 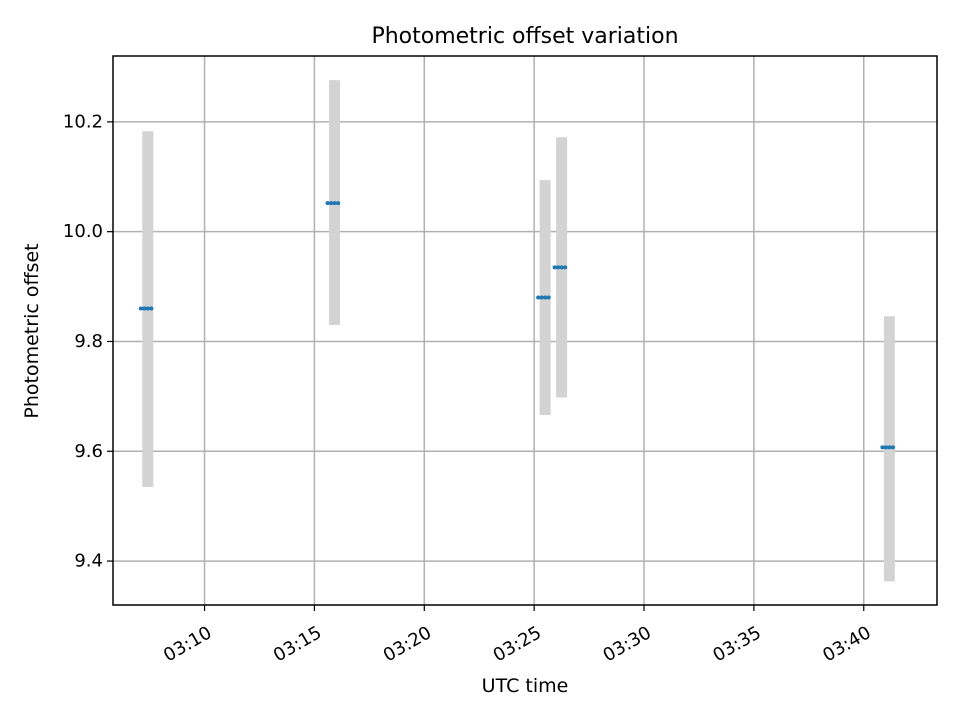 What do you see at coordinates (88, 561) in the screenshot?
I see `y-tick-label: 9.4` at bounding box center [88, 561].